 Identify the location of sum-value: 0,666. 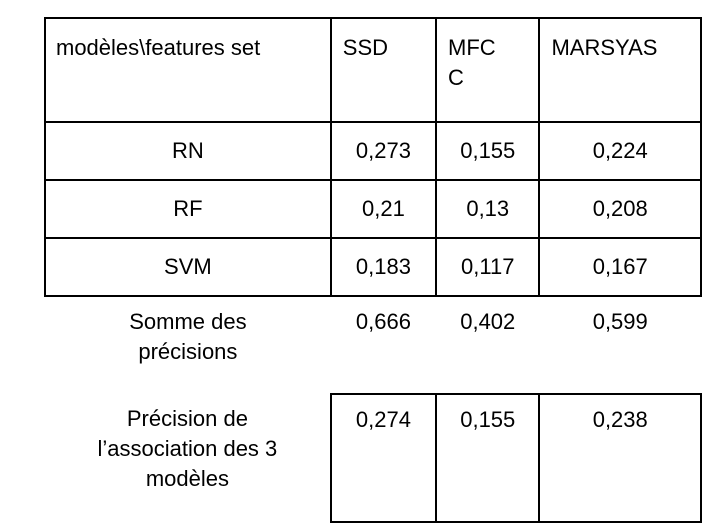
(383, 321).